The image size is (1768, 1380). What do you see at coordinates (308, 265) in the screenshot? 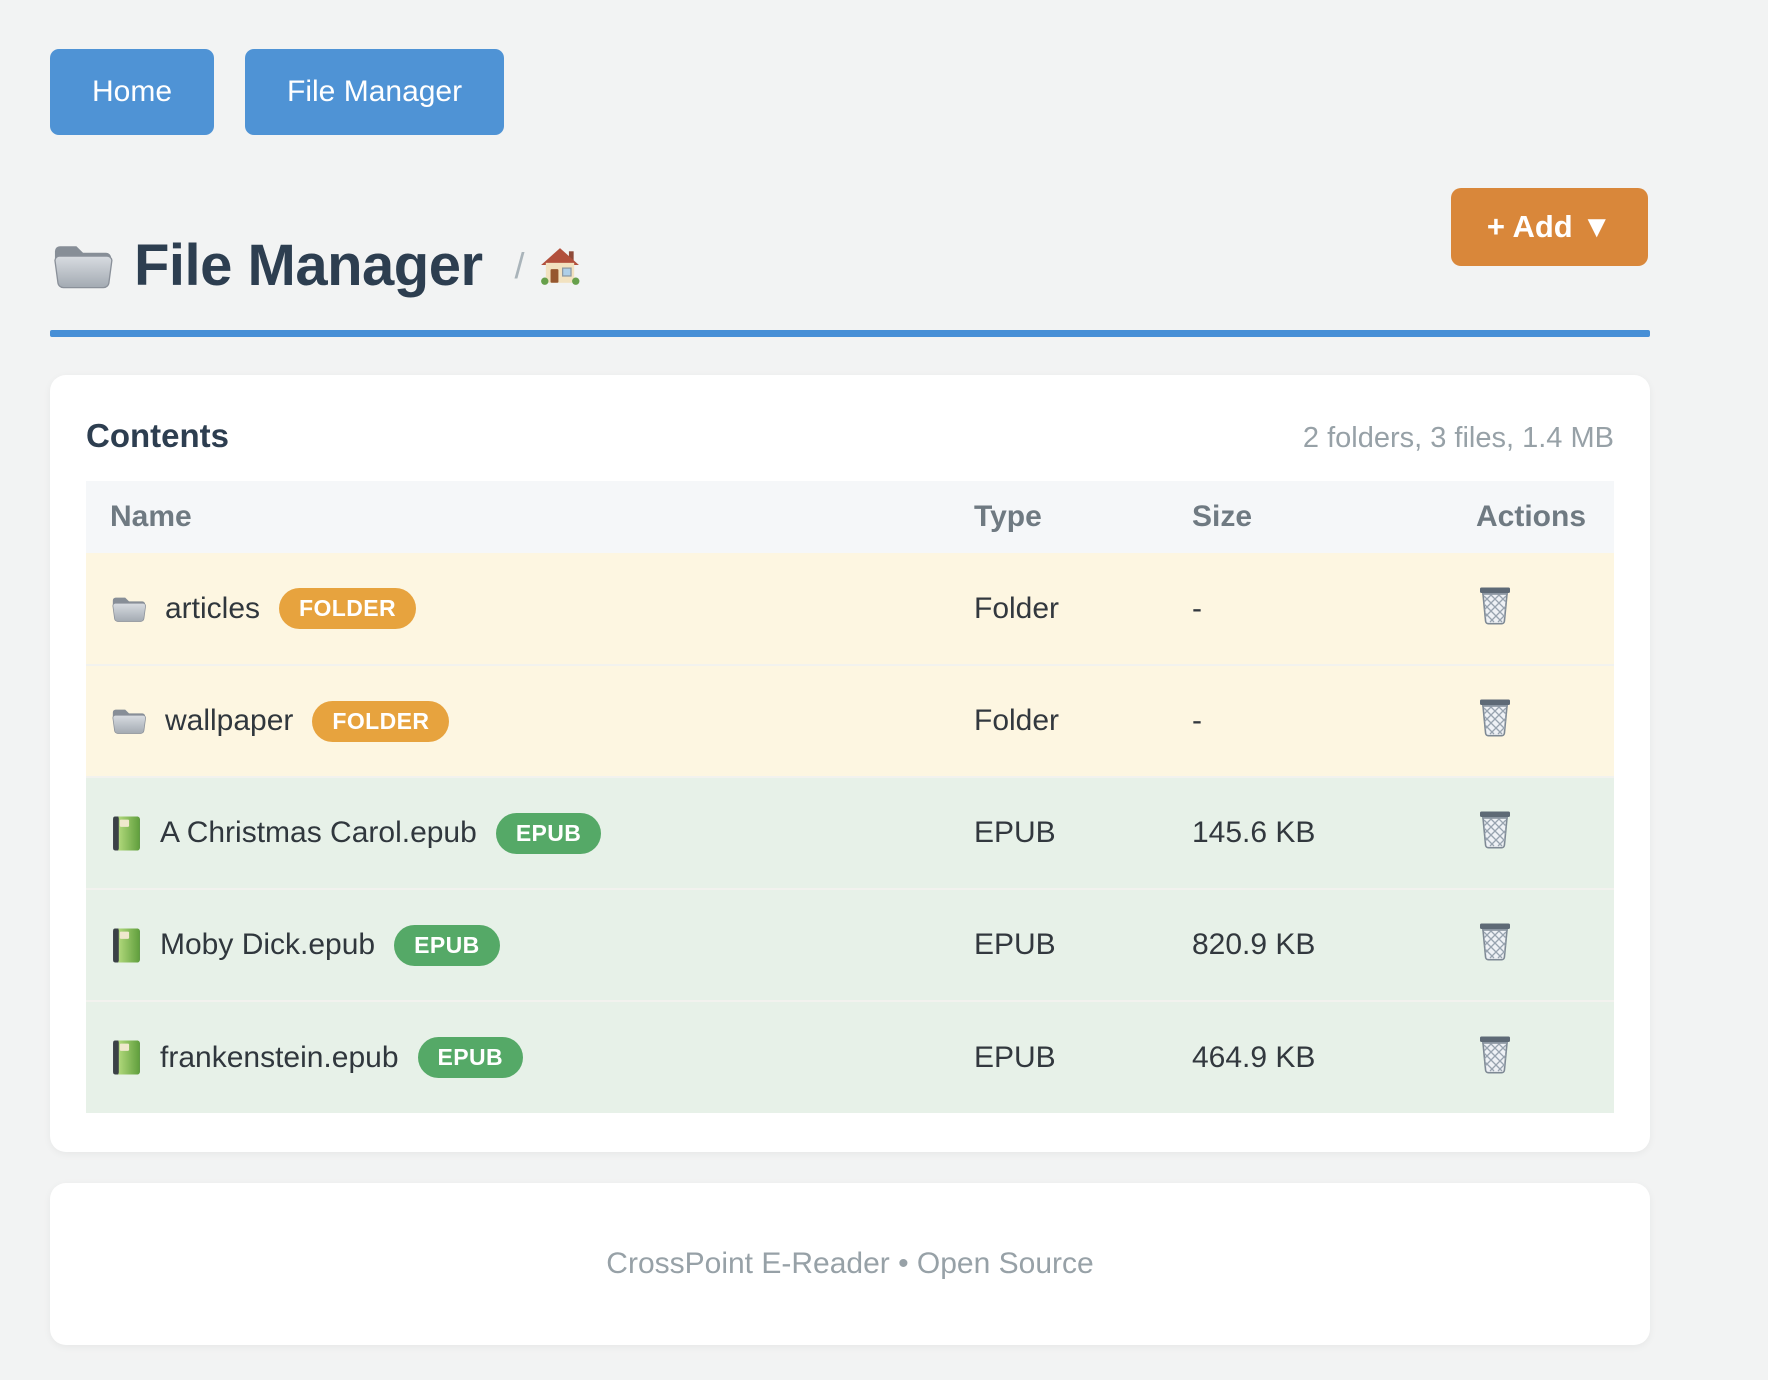
I see `page-title: File Manager` at bounding box center [308, 265].